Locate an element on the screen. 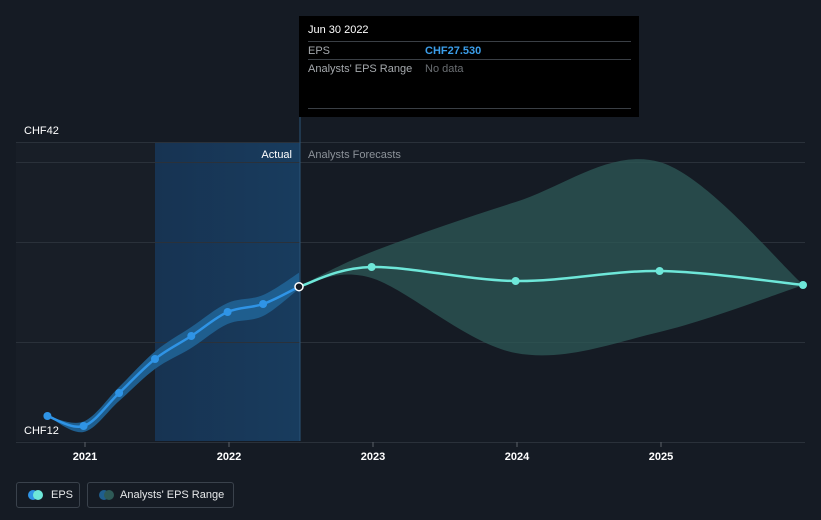 Image resolution: width=821 pixels, height=520 pixels. x-axis: 2021 2022 2023 2024 2025 is located at coordinates (373, 452).